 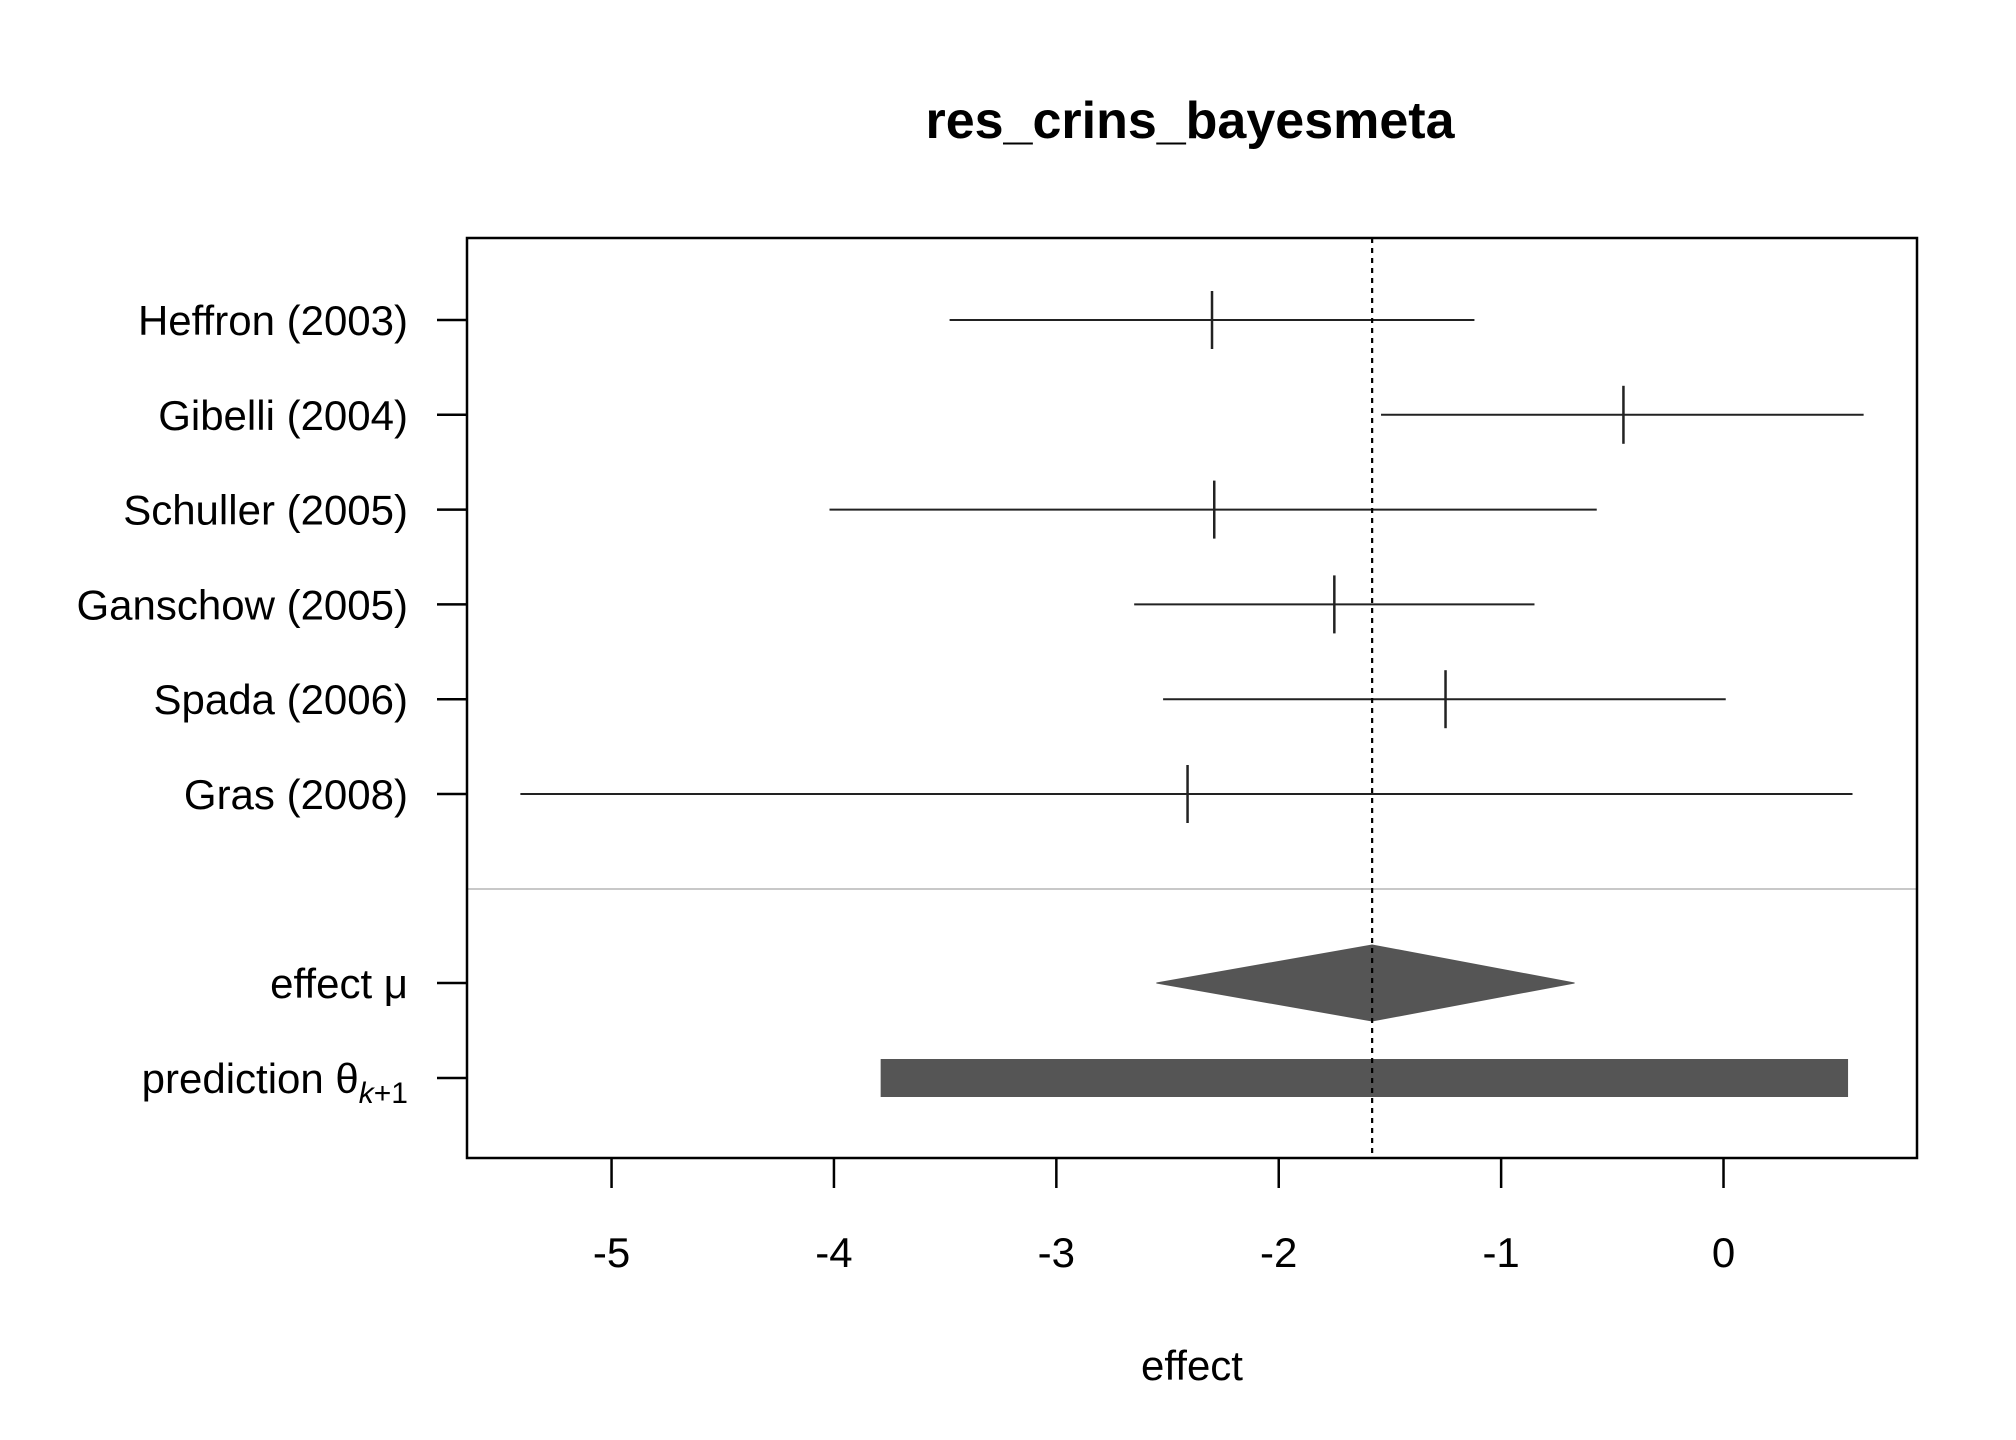 I want to click on x-tick-label: 0, so click(x=1723, y=1252).